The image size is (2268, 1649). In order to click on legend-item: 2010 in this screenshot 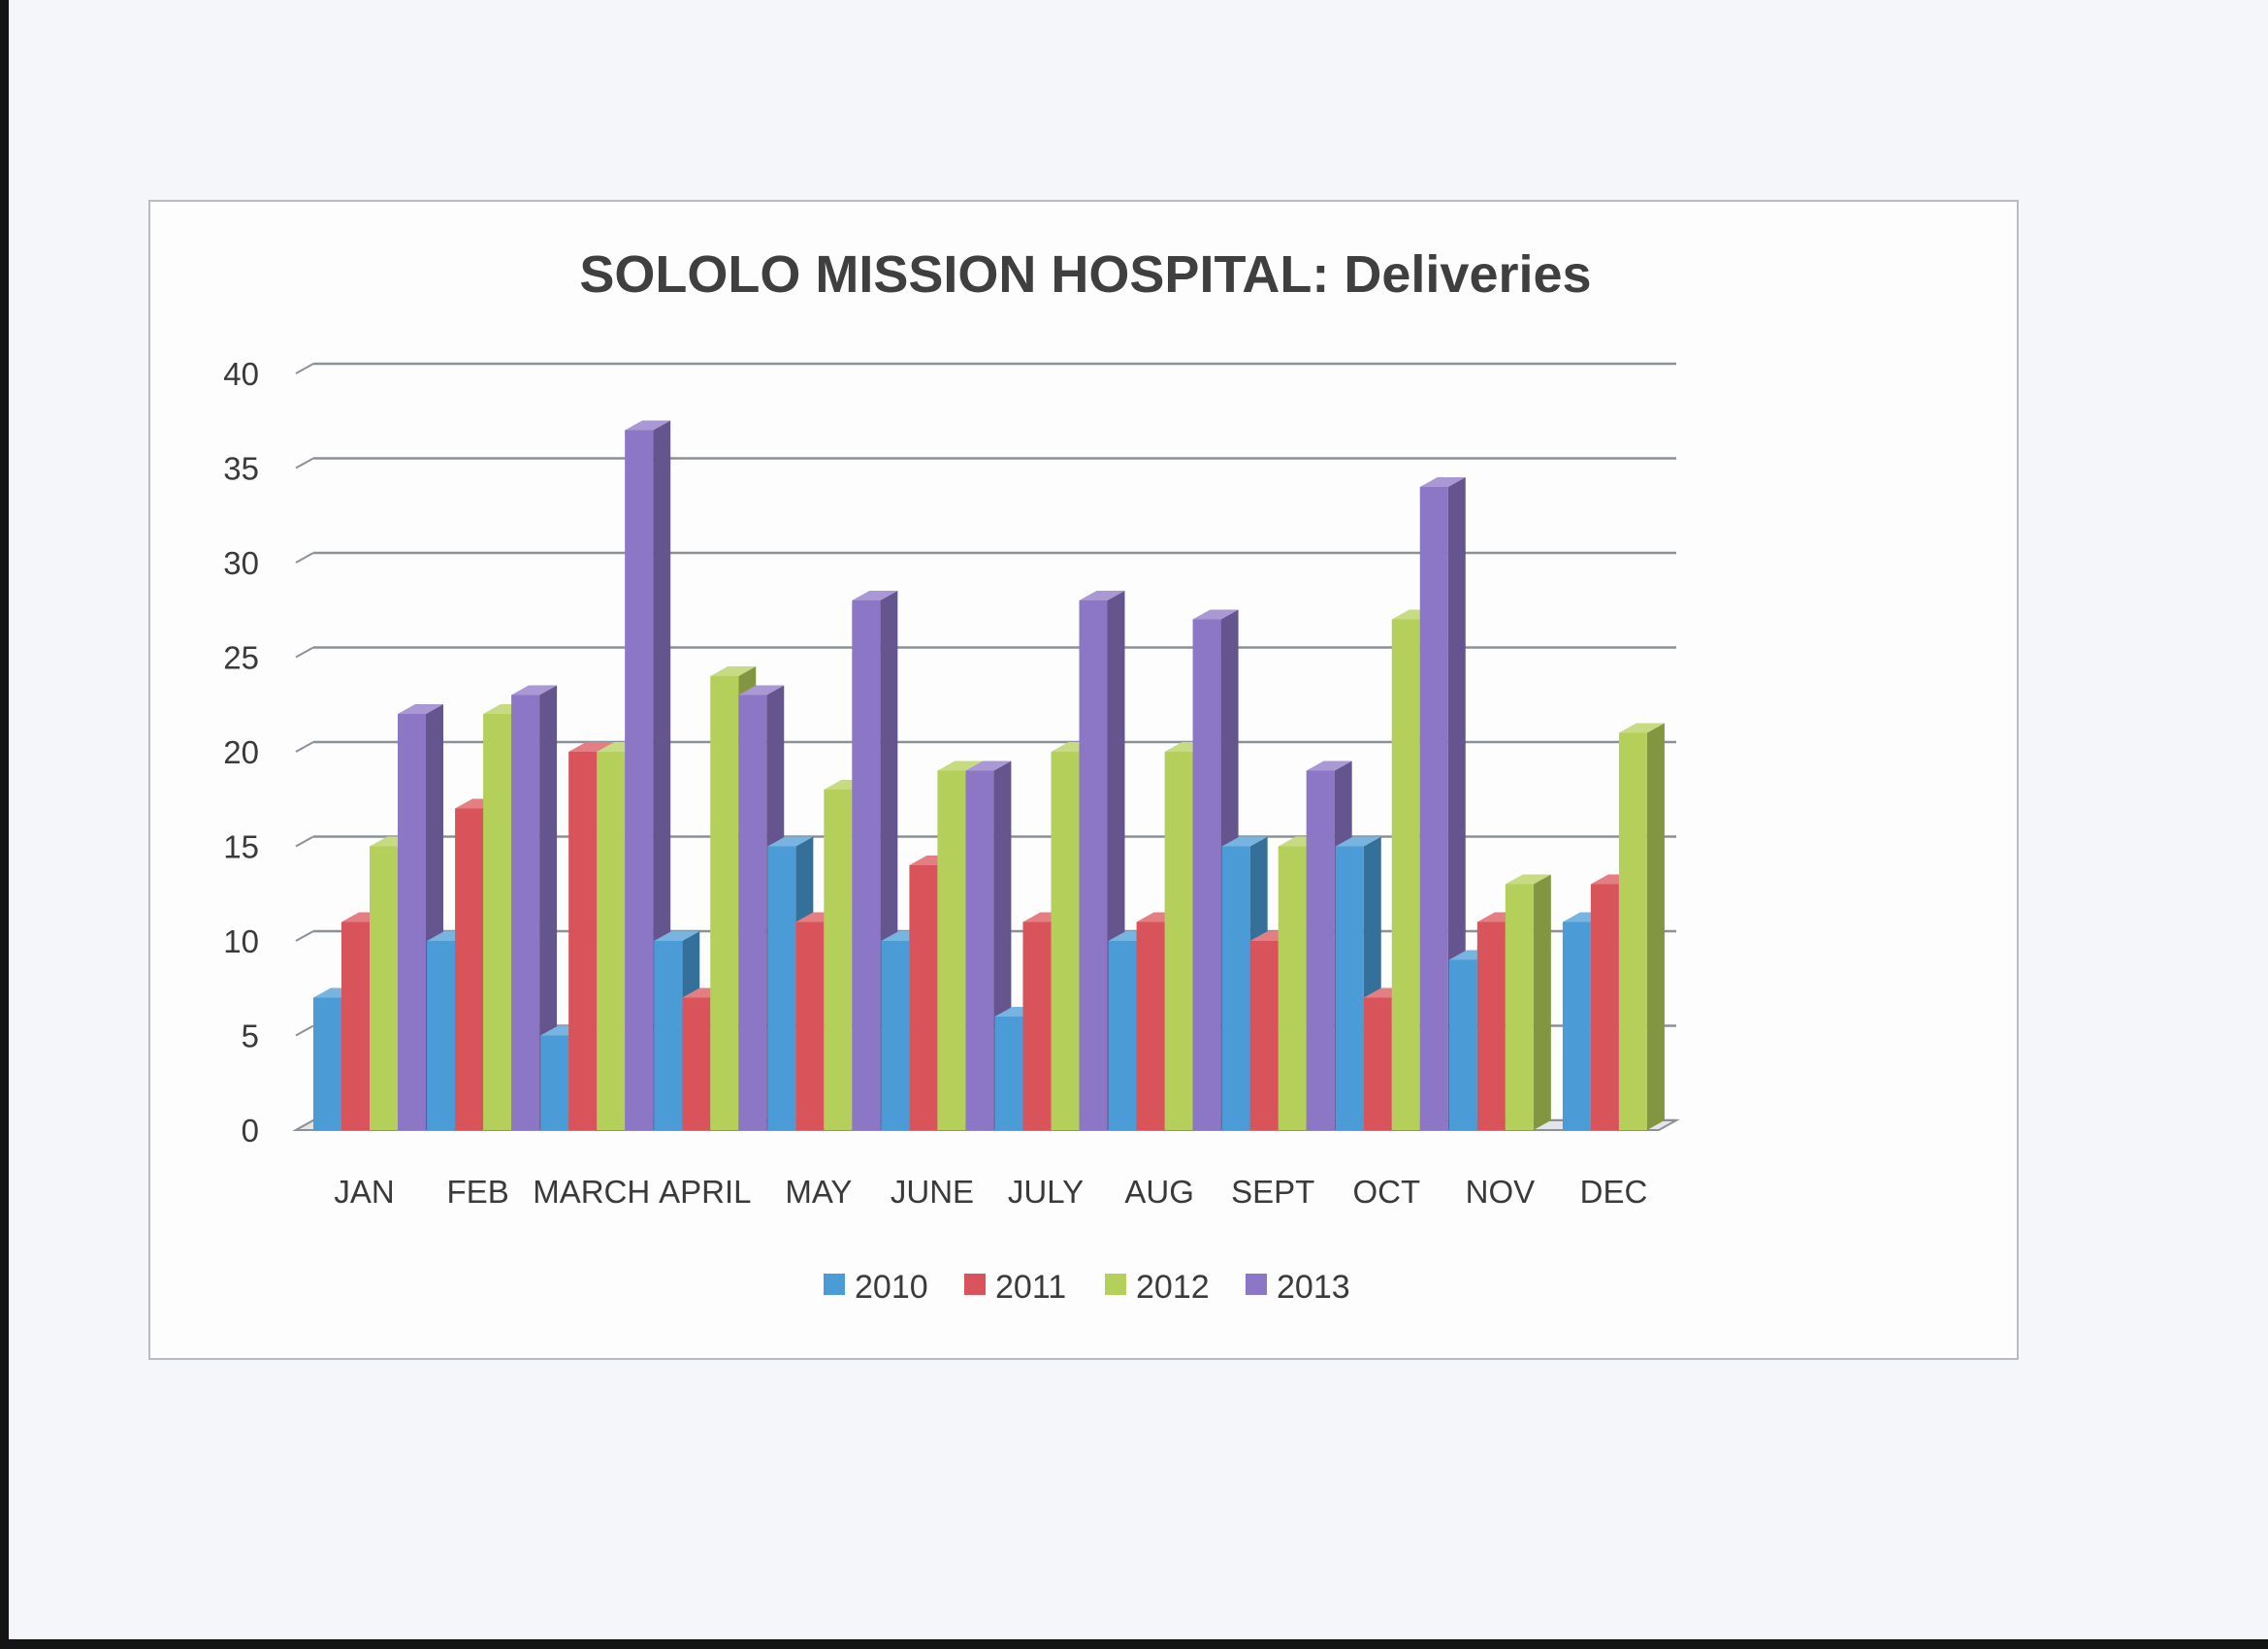, I will do `click(876, 1287)`.